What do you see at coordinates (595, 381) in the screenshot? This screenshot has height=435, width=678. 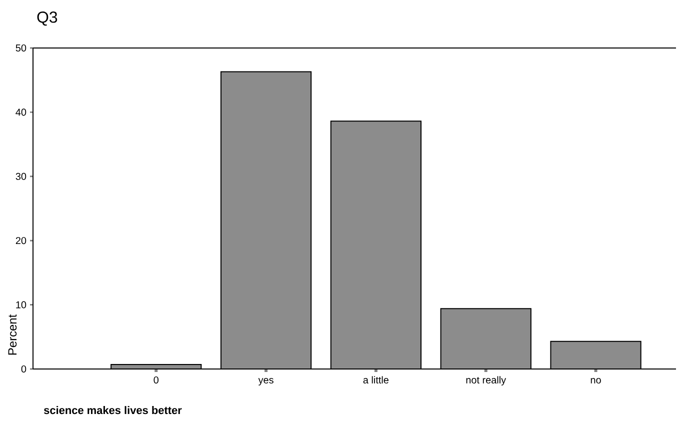 I see `x-tick-label: no` at bounding box center [595, 381].